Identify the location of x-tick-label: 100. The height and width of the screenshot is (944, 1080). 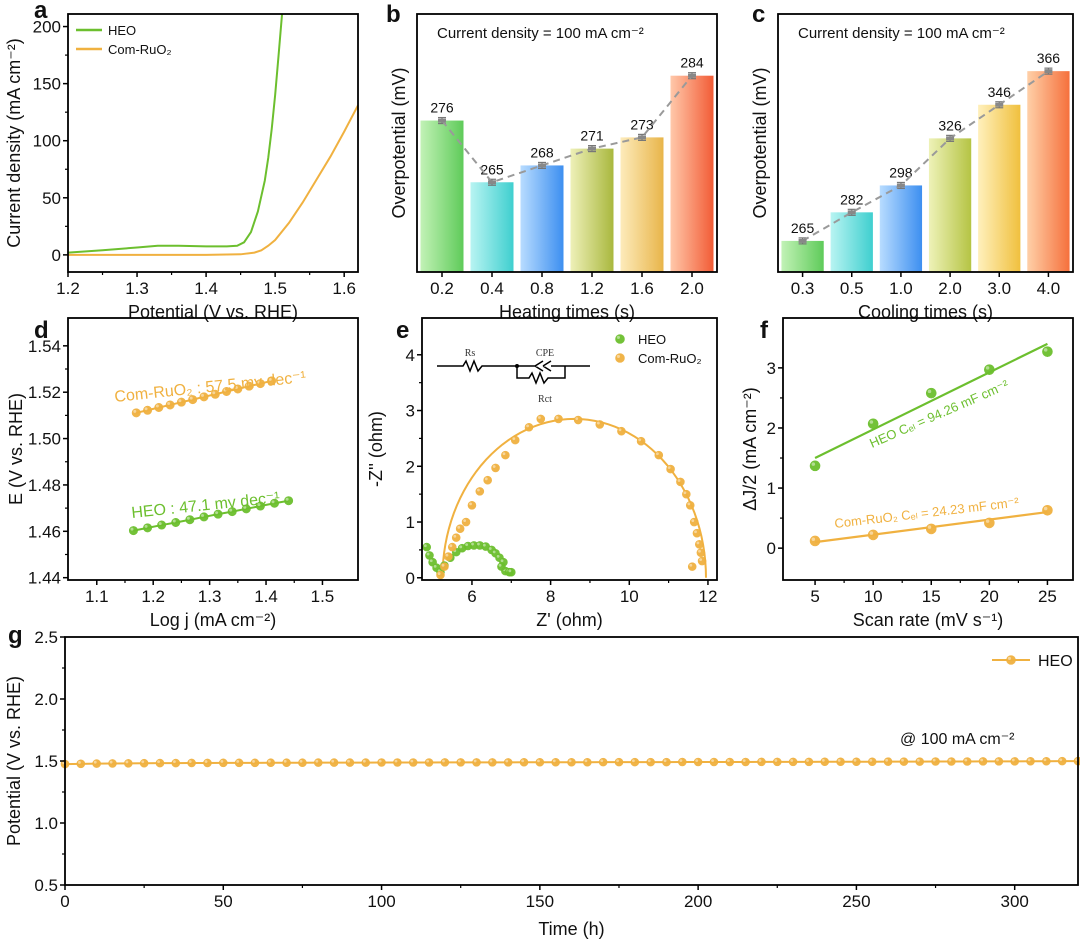
(381, 901).